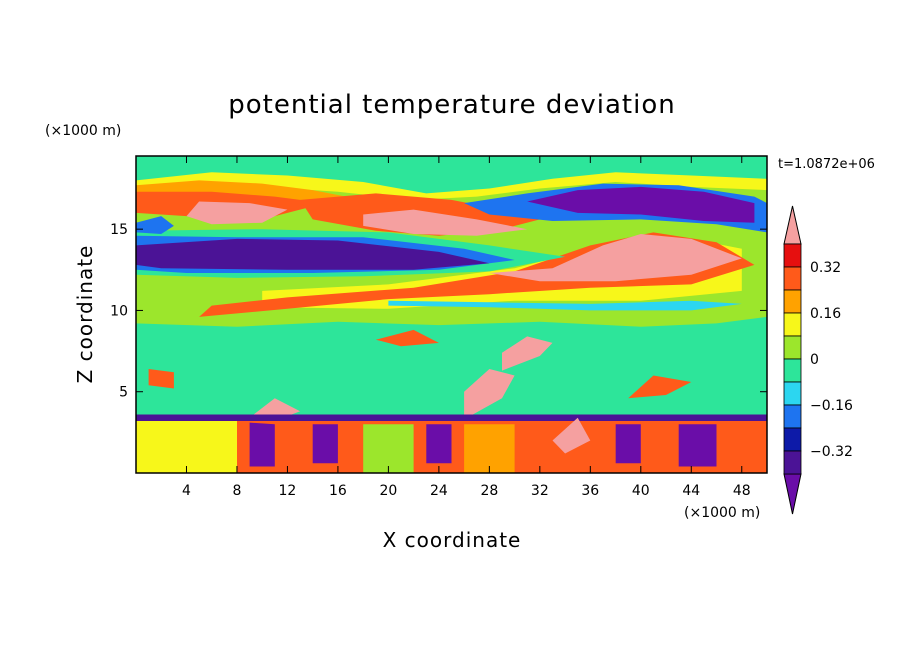 The width and height of the screenshot is (904, 654). Describe the element at coordinates (119, 230) in the screenshot. I see `y-tick-label: 15` at that location.